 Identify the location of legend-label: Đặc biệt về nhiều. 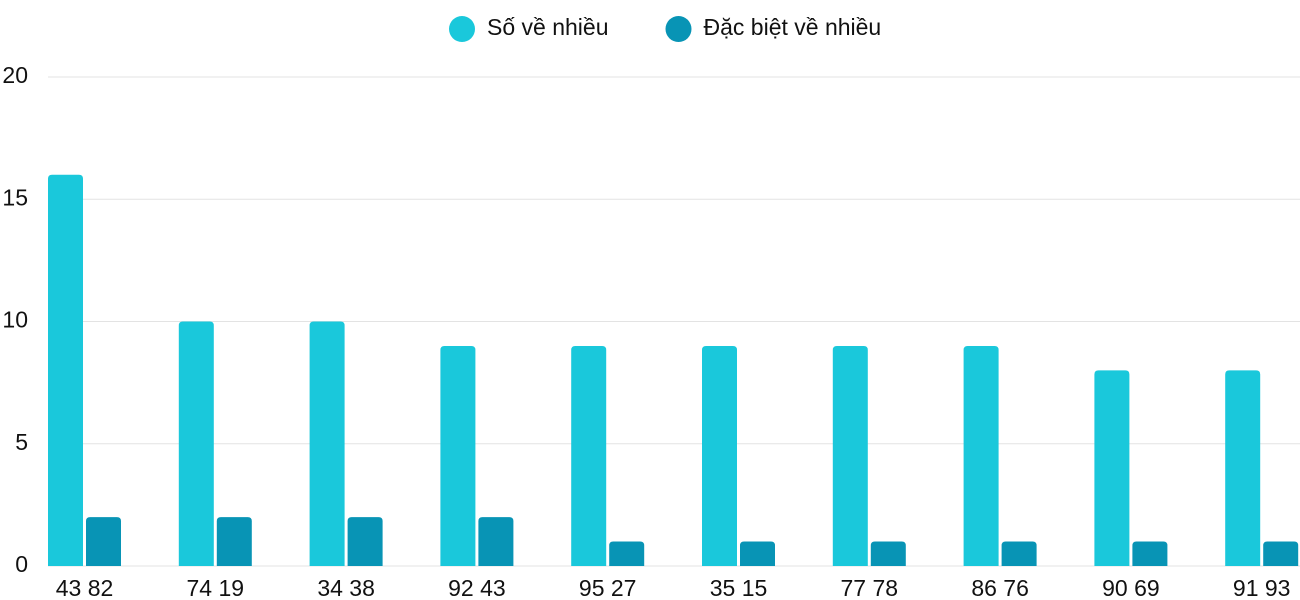
(793, 27).